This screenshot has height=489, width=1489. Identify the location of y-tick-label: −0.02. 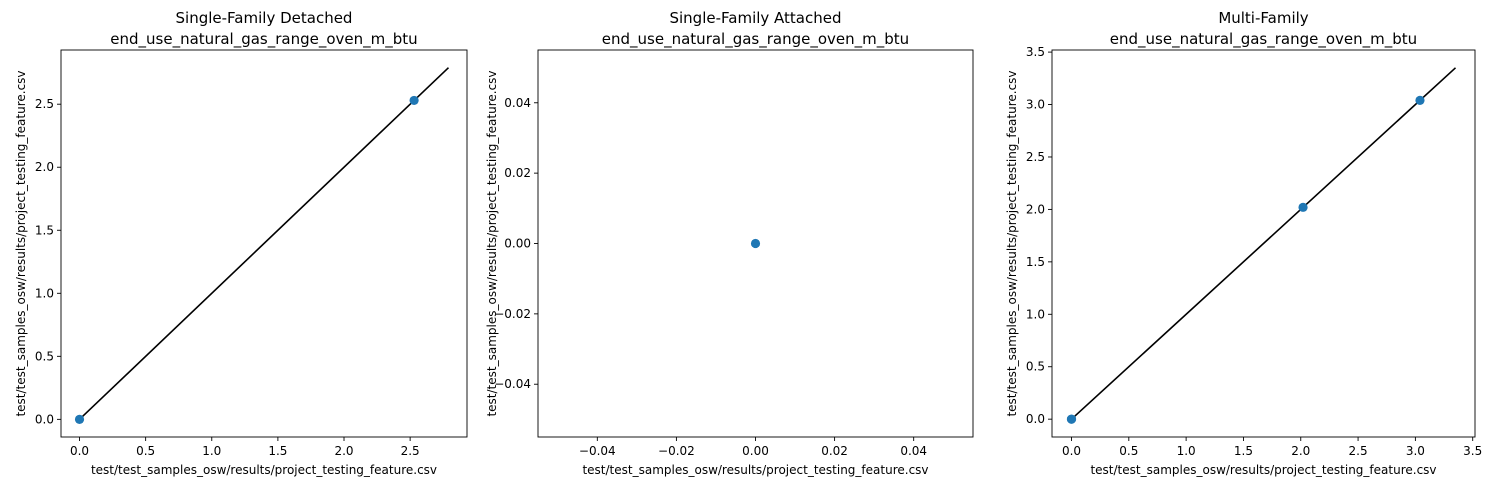
(512, 314).